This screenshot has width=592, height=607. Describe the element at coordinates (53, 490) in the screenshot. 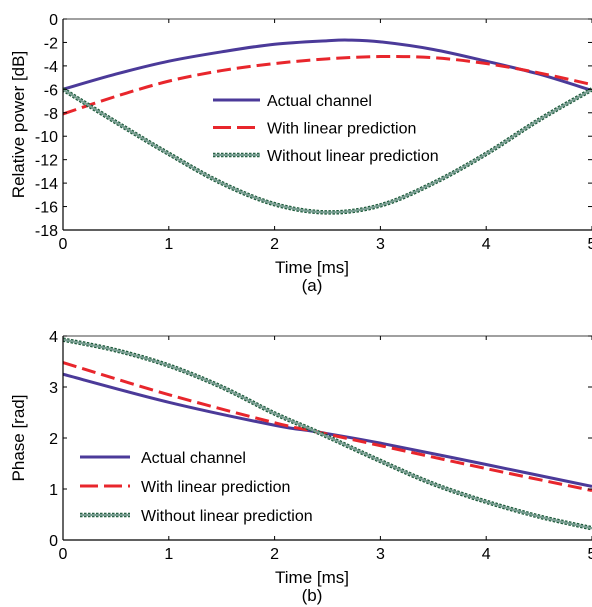

I see `y-tick-label: 1` at that location.